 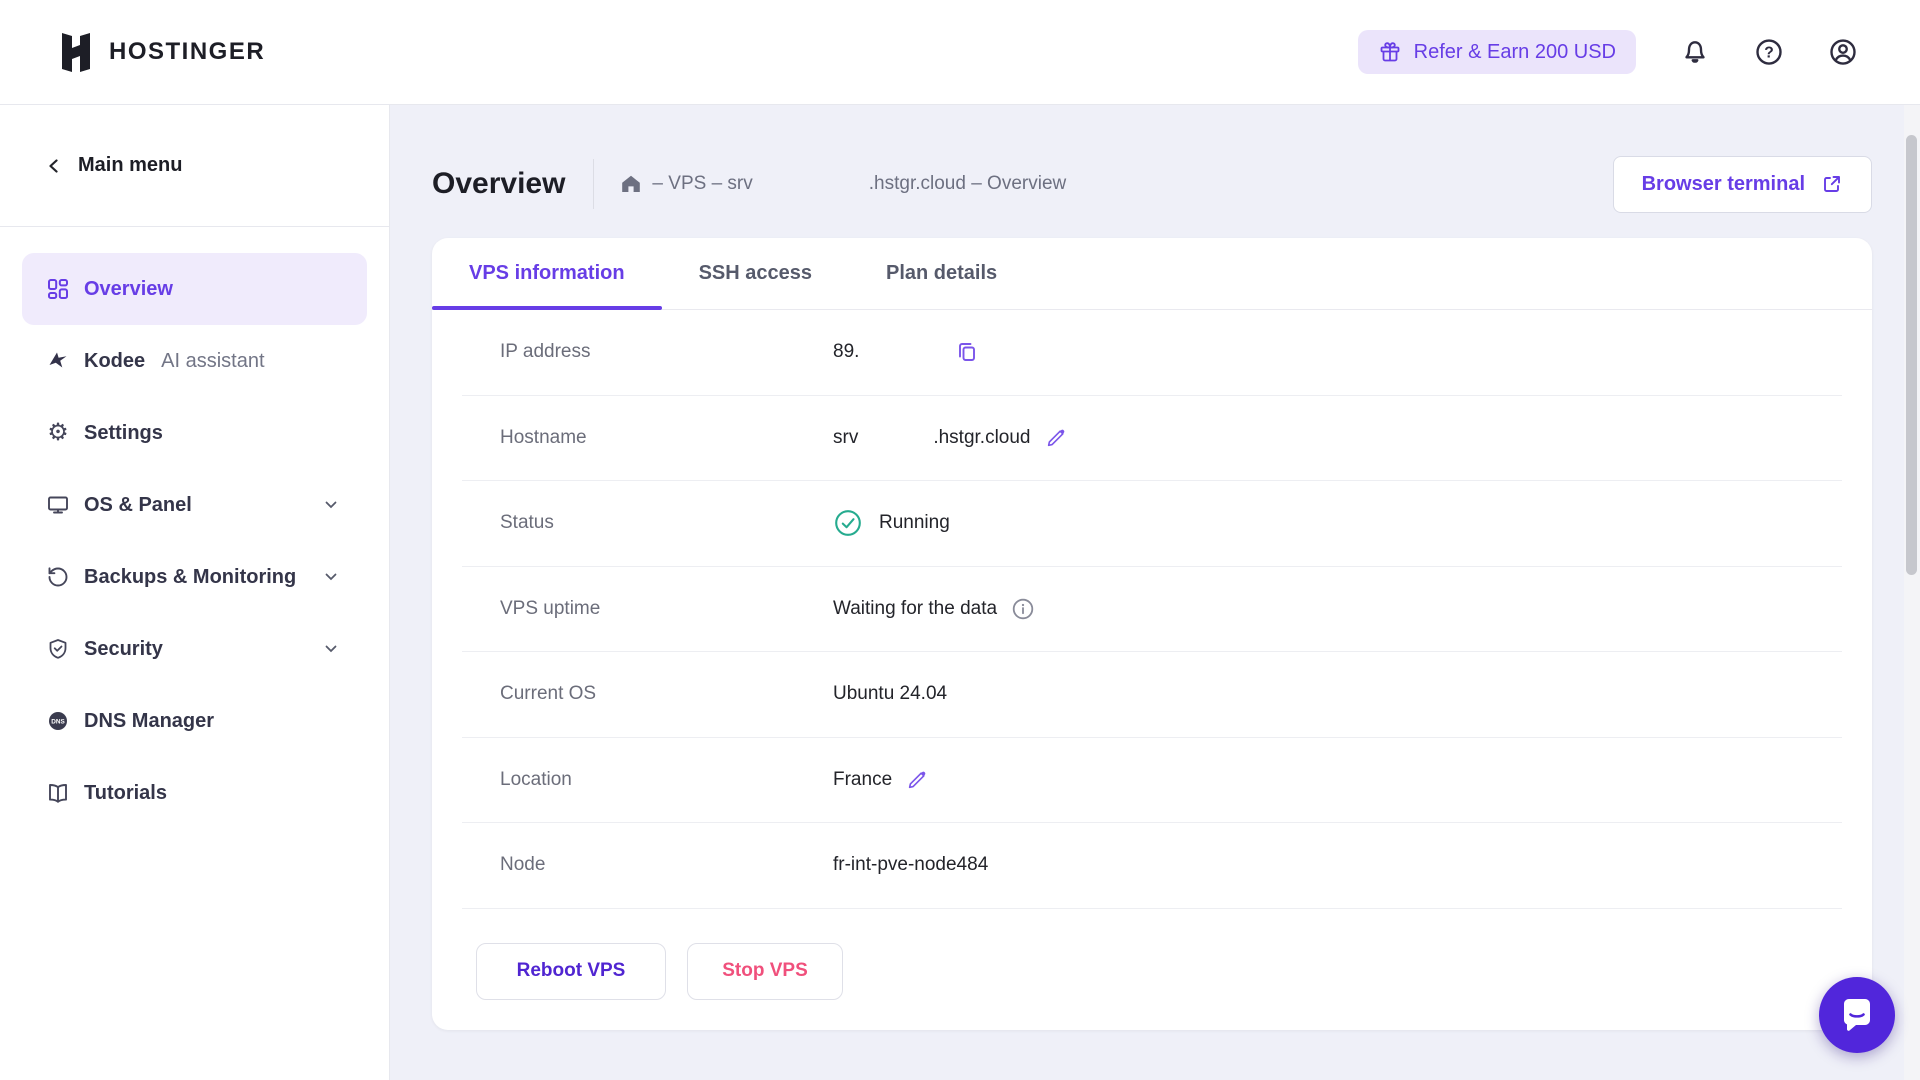 What do you see at coordinates (125, 792) in the screenshot?
I see `sidebar-item-label: Tutorials` at bounding box center [125, 792].